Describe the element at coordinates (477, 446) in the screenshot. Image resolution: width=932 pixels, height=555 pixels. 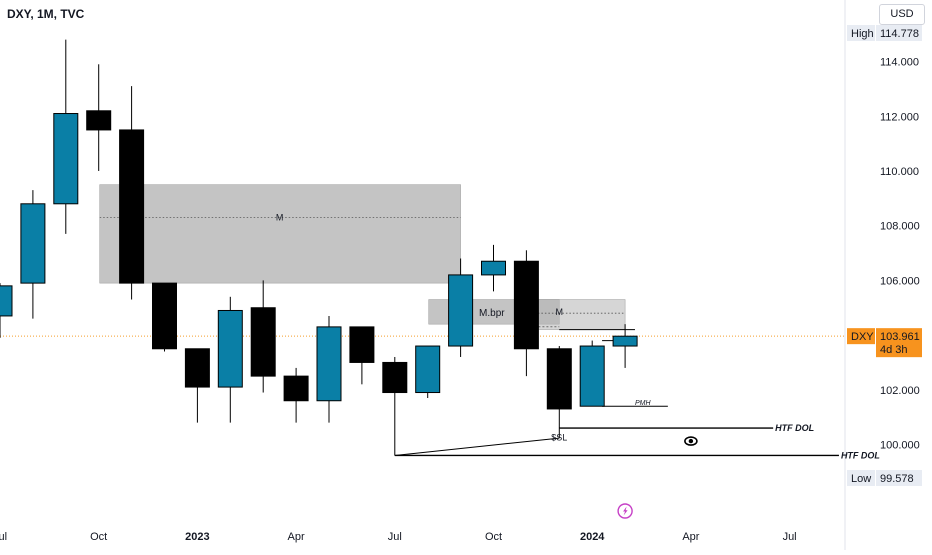
I see `trend-line` at that location.